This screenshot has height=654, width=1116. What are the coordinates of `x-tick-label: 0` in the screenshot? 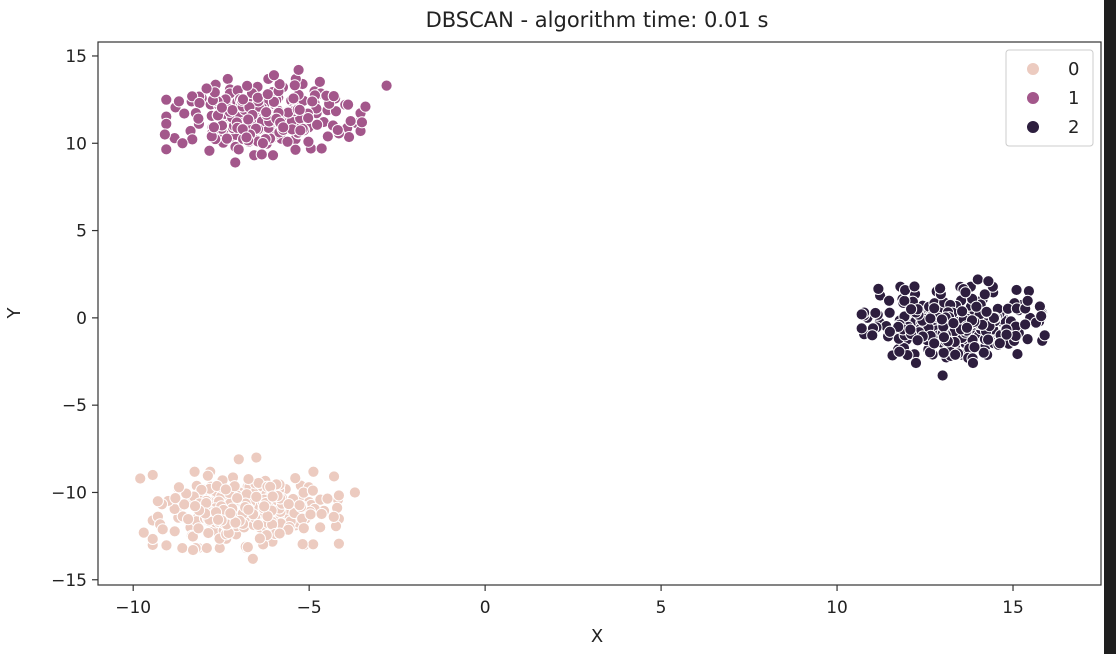 It's located at (485, 608).